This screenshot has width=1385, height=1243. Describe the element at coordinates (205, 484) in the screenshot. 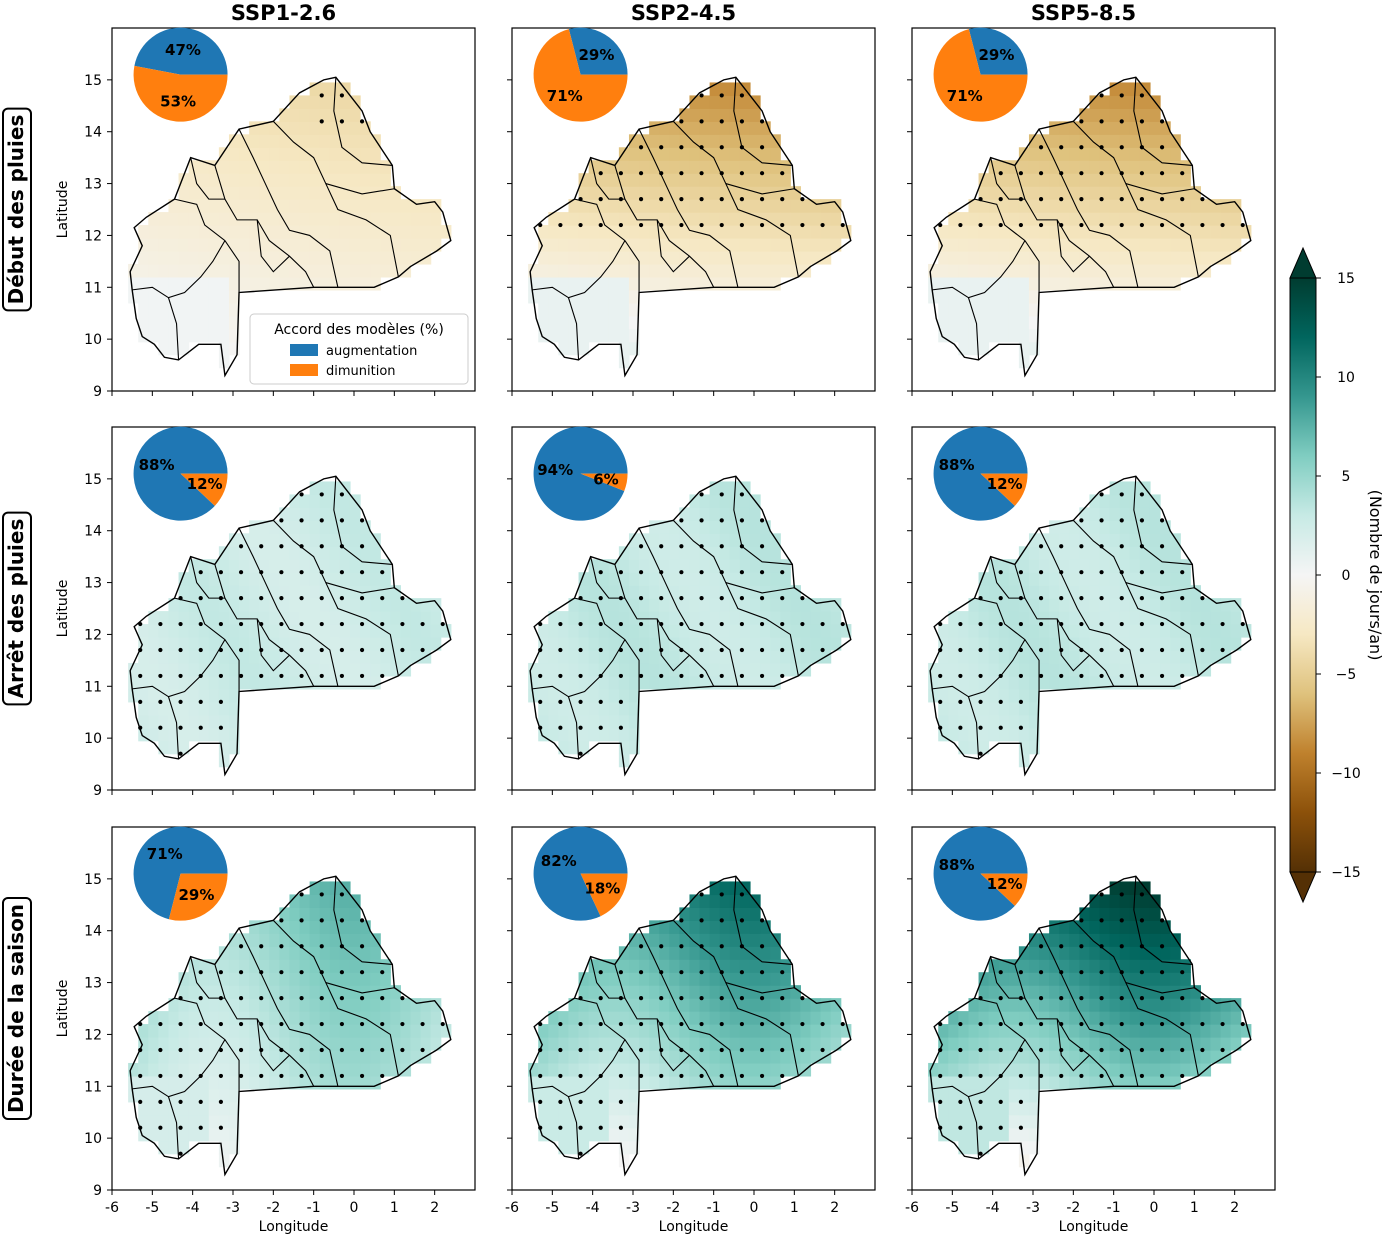

I see `pie-label-dimunition: 12%` at that location.